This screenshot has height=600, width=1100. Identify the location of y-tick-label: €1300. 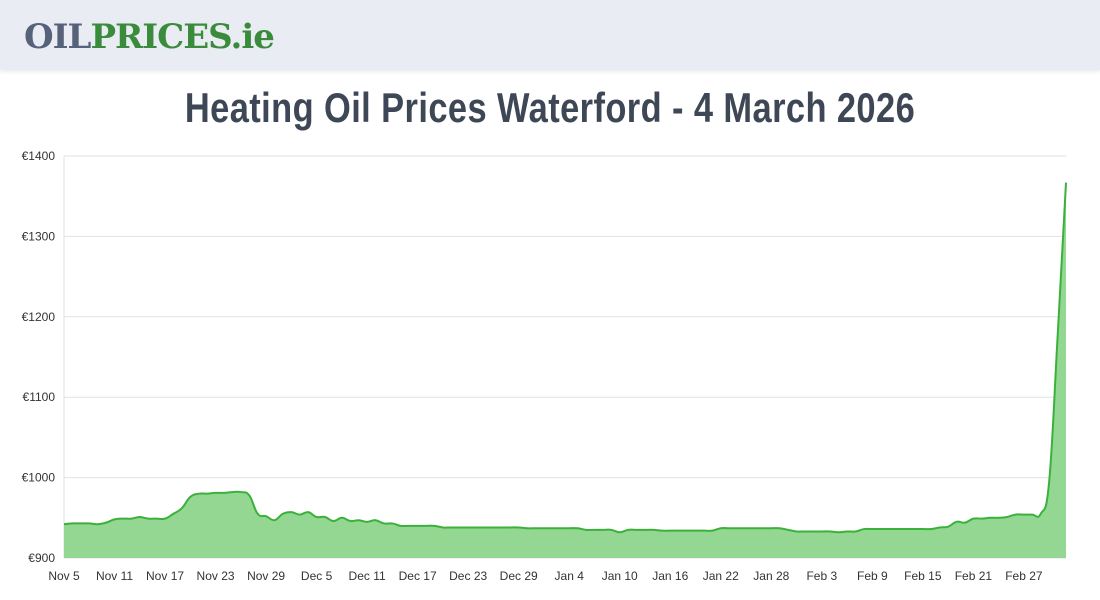
(39, 236).